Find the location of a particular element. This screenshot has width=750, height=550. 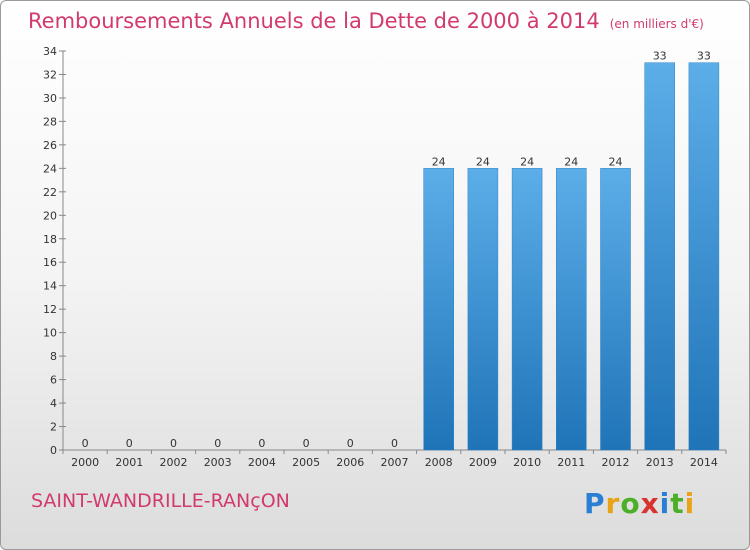

logo-letter: x is located at coordinates (650, 503).